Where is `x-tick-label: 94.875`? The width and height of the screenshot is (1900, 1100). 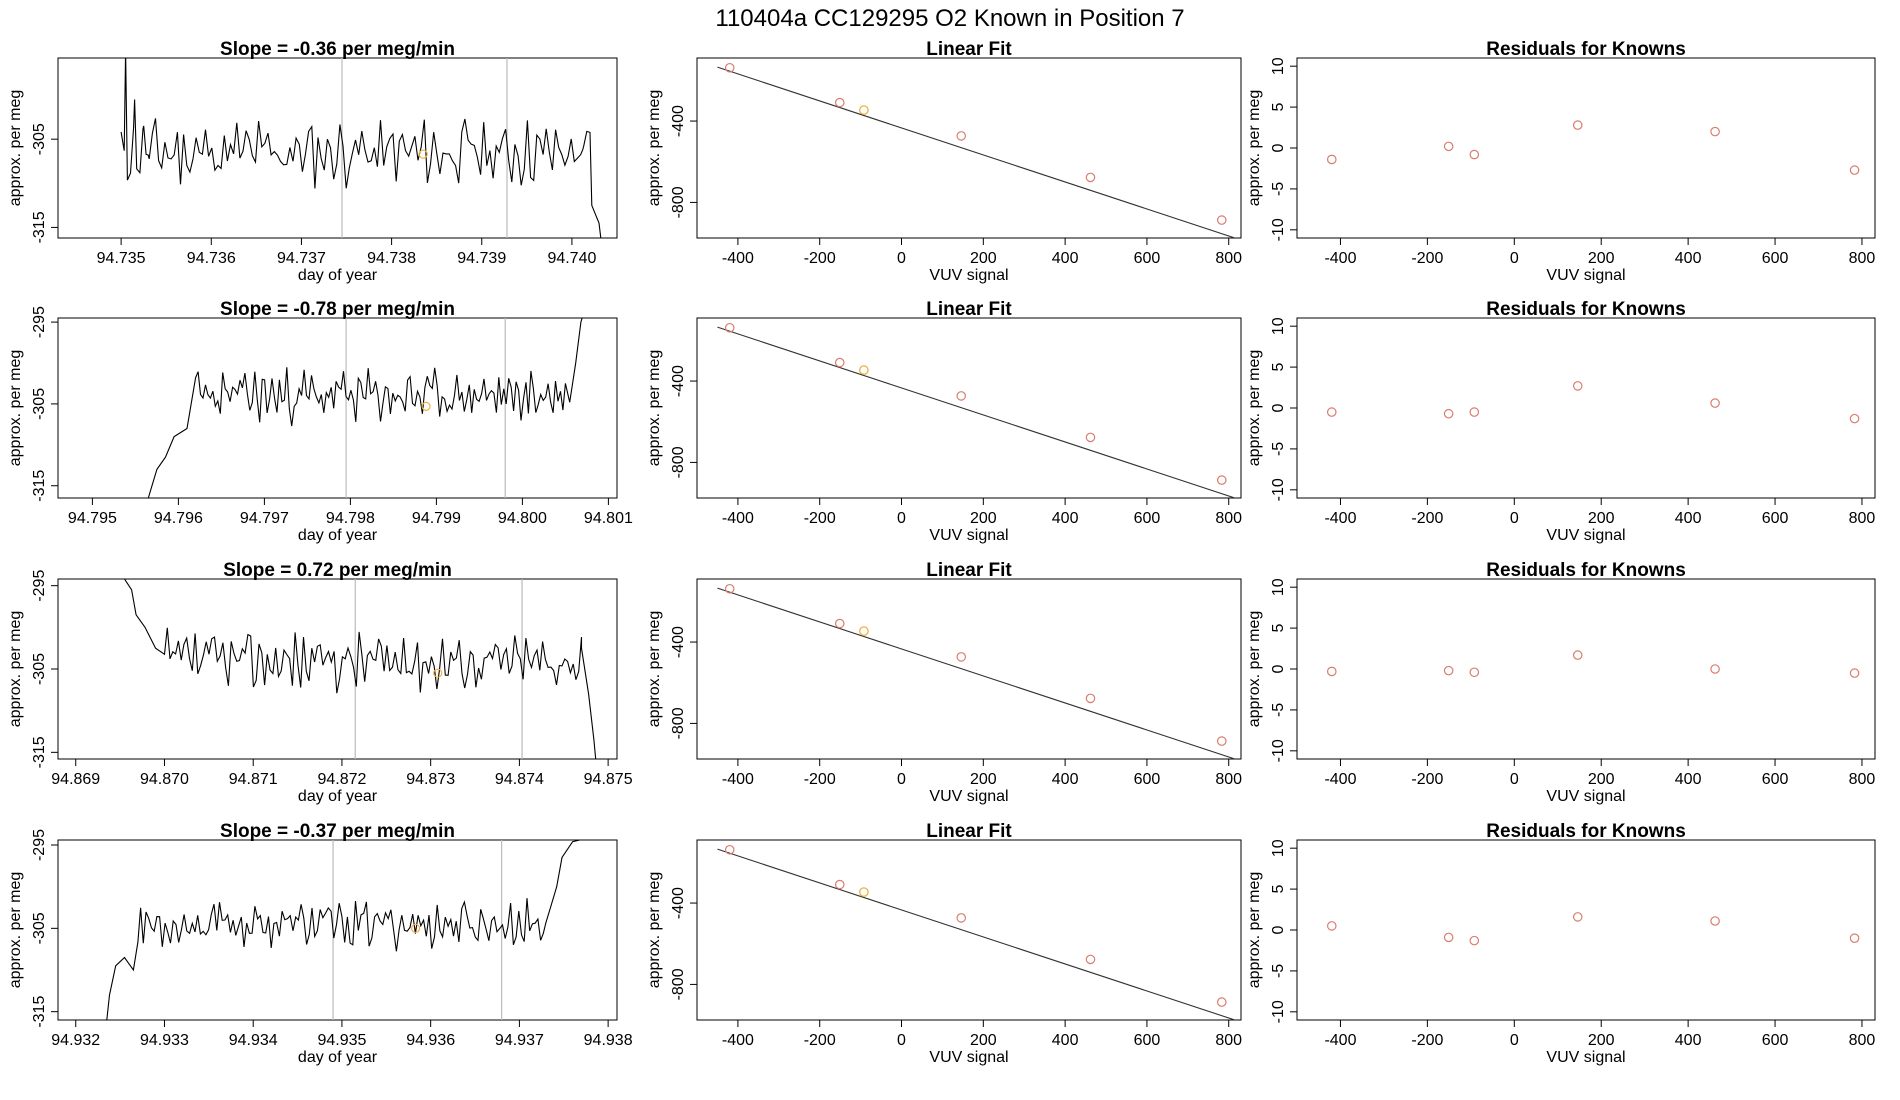
x-tick-label: 94.875 is located at coordinates (608, 779).